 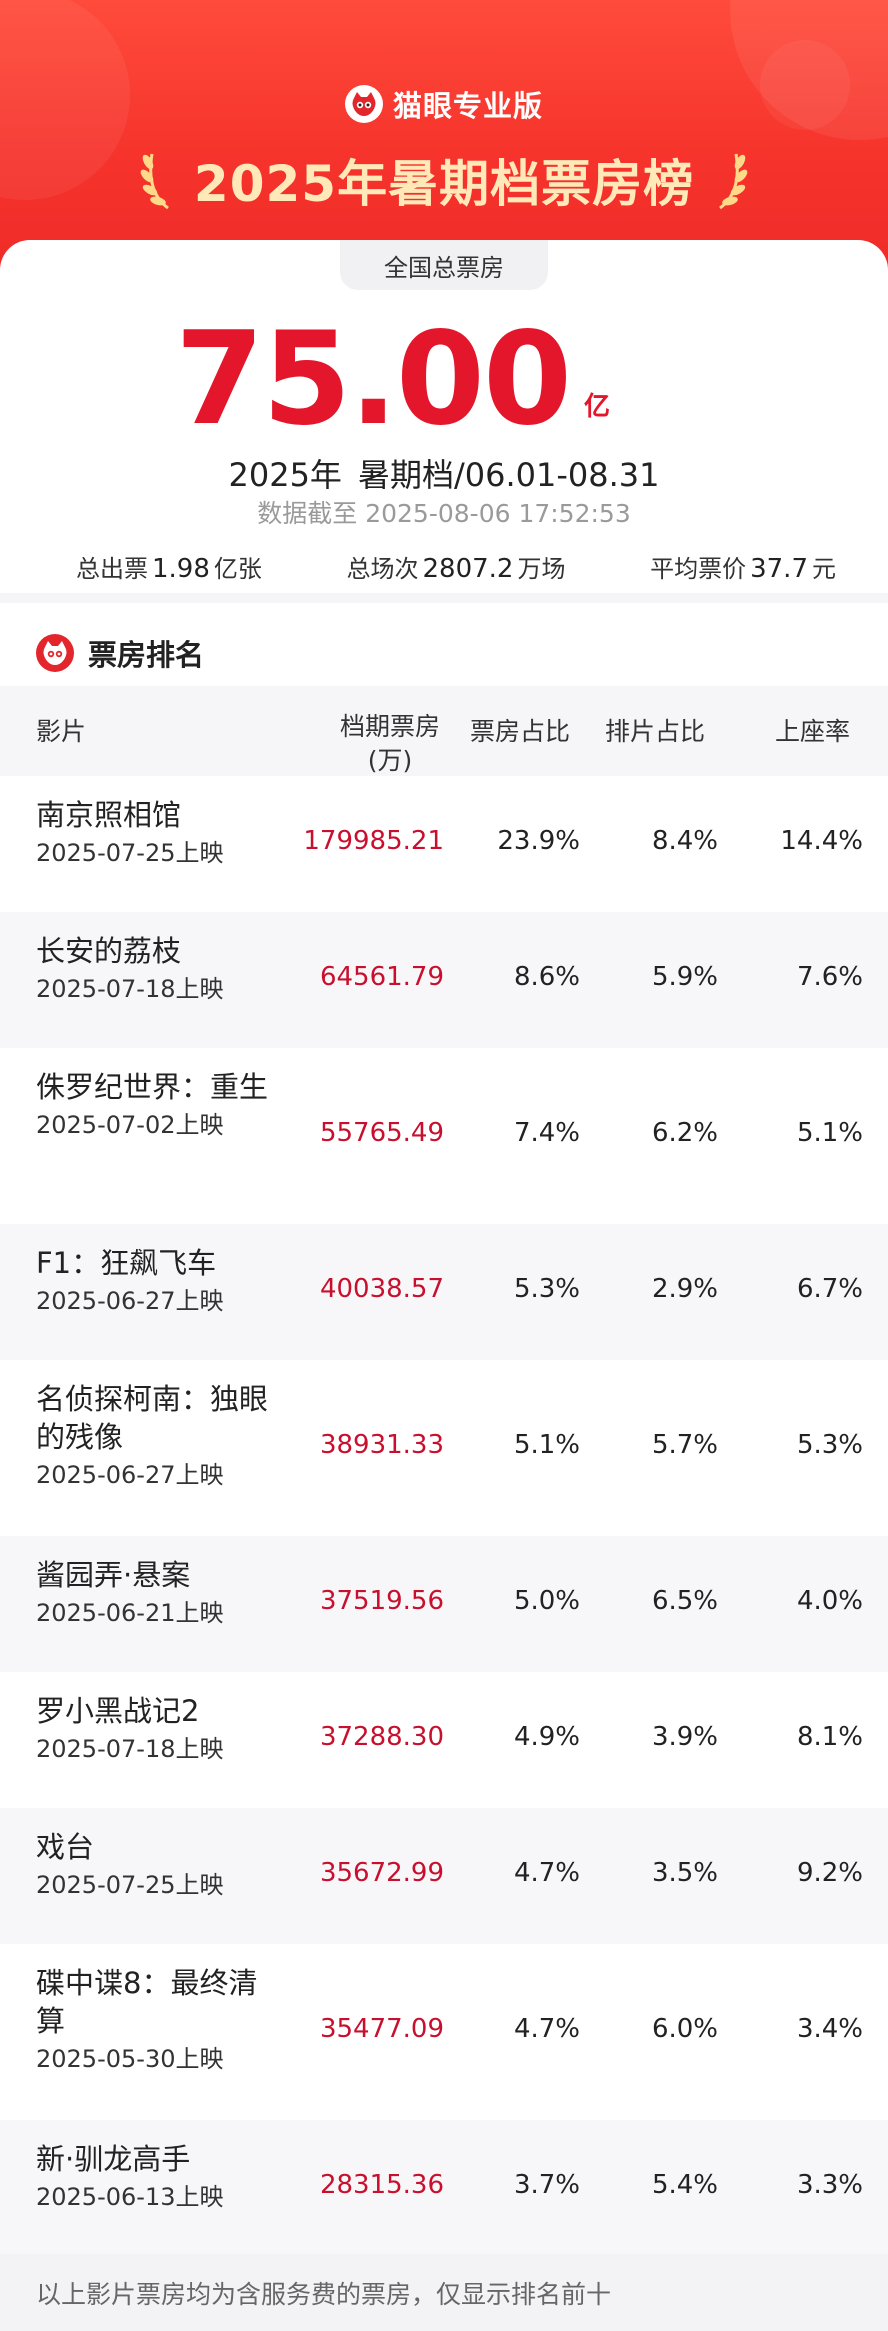 I want to click on col-schedule-share: 排片占比, so click(x=655, y=731).